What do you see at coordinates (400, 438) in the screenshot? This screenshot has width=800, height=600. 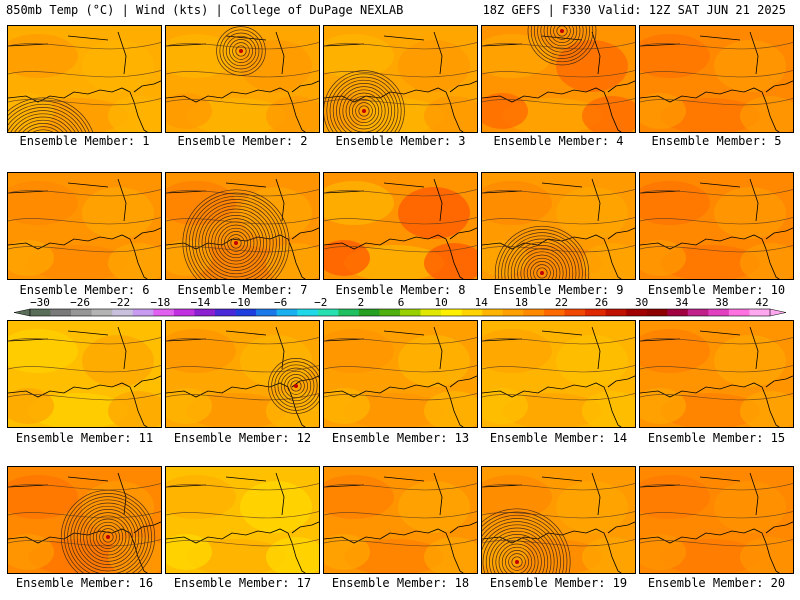 I see `member-label: Ensemble Member: 13` at bounding box center [400, 438].